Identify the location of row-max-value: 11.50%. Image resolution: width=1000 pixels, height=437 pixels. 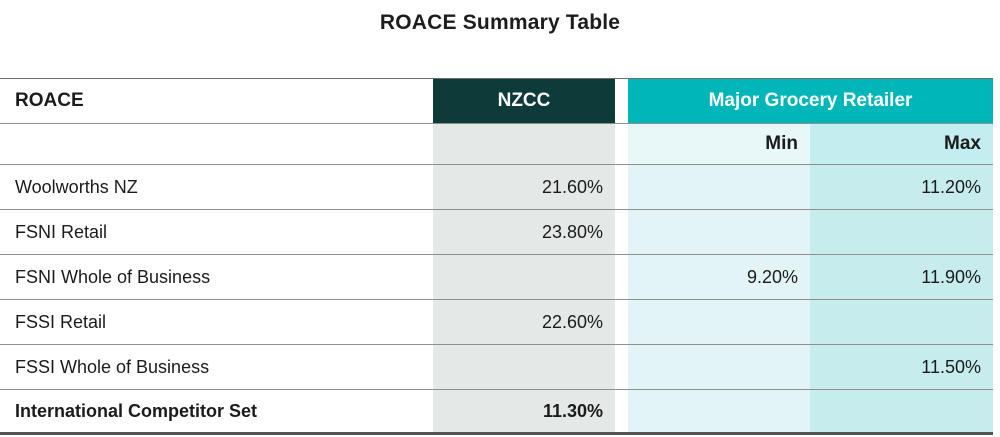
(901, 367).